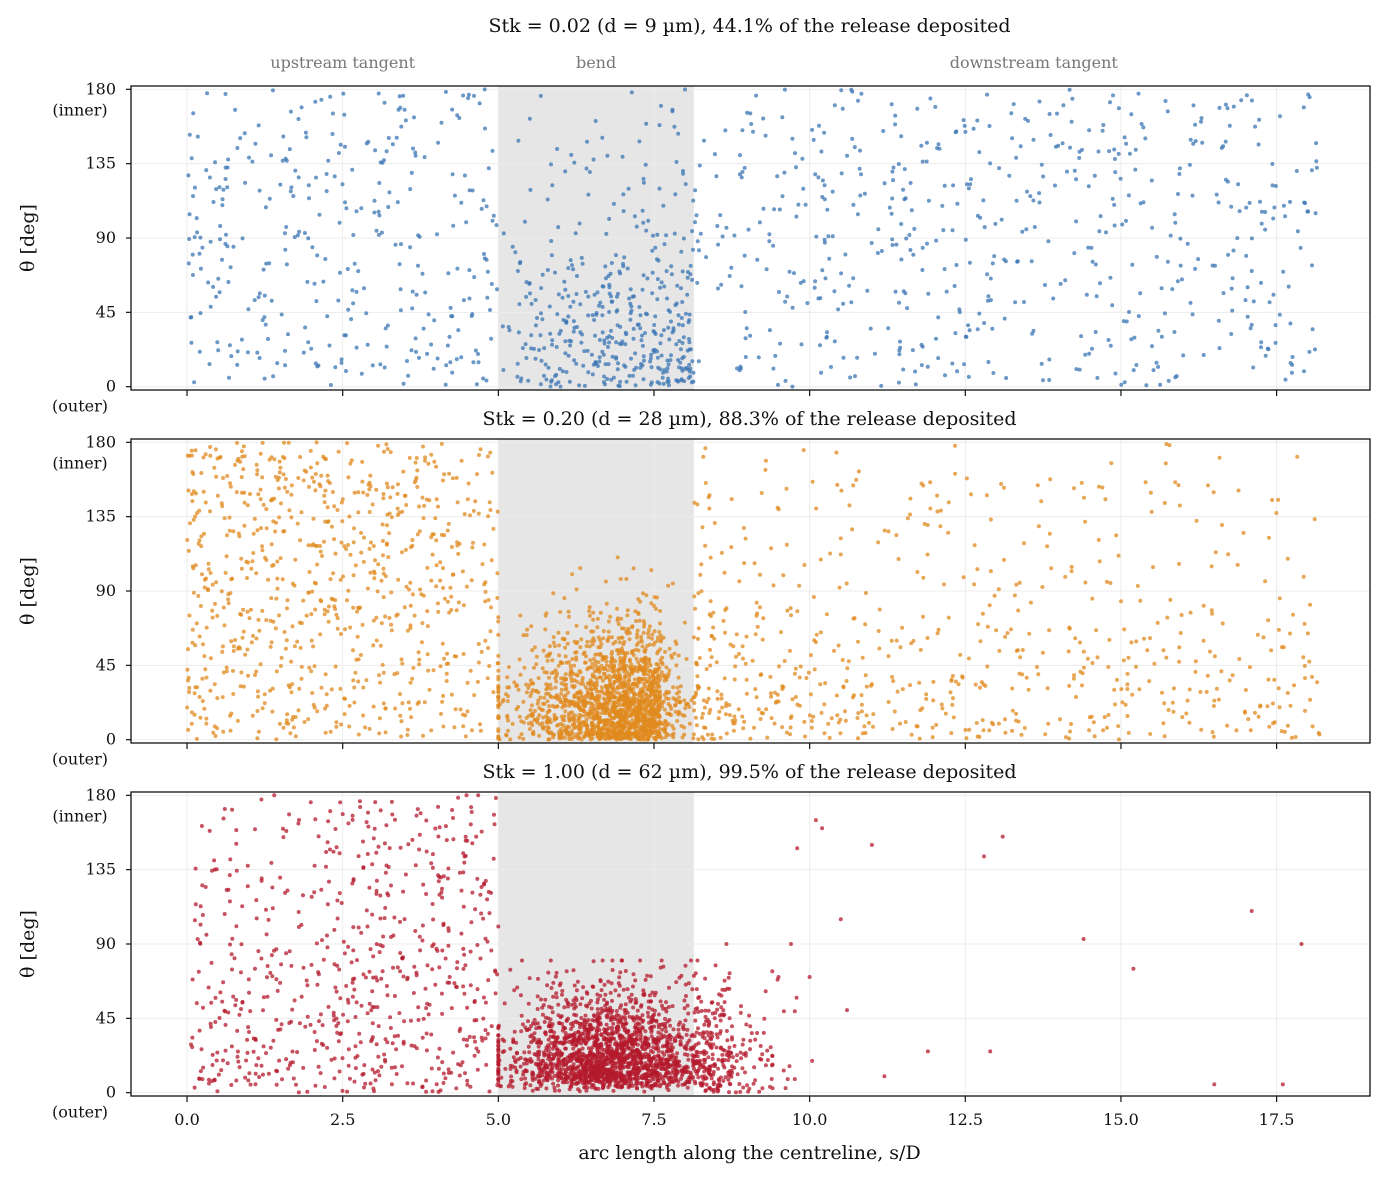 The width and height of the screenshot is (1386, 1180). Describe the element at coordinates (28, 238) in the screenshot. I see `y-axis-label: θ [deg]` at that location.